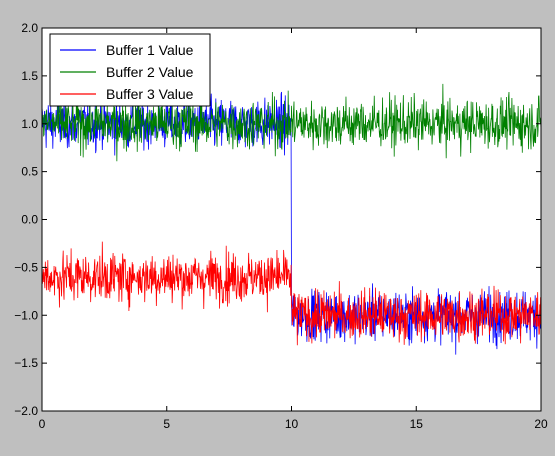 The width and height of the screenshot is (555, 456). I want to click on y-tick-label: 0.0, so click(29, 220).